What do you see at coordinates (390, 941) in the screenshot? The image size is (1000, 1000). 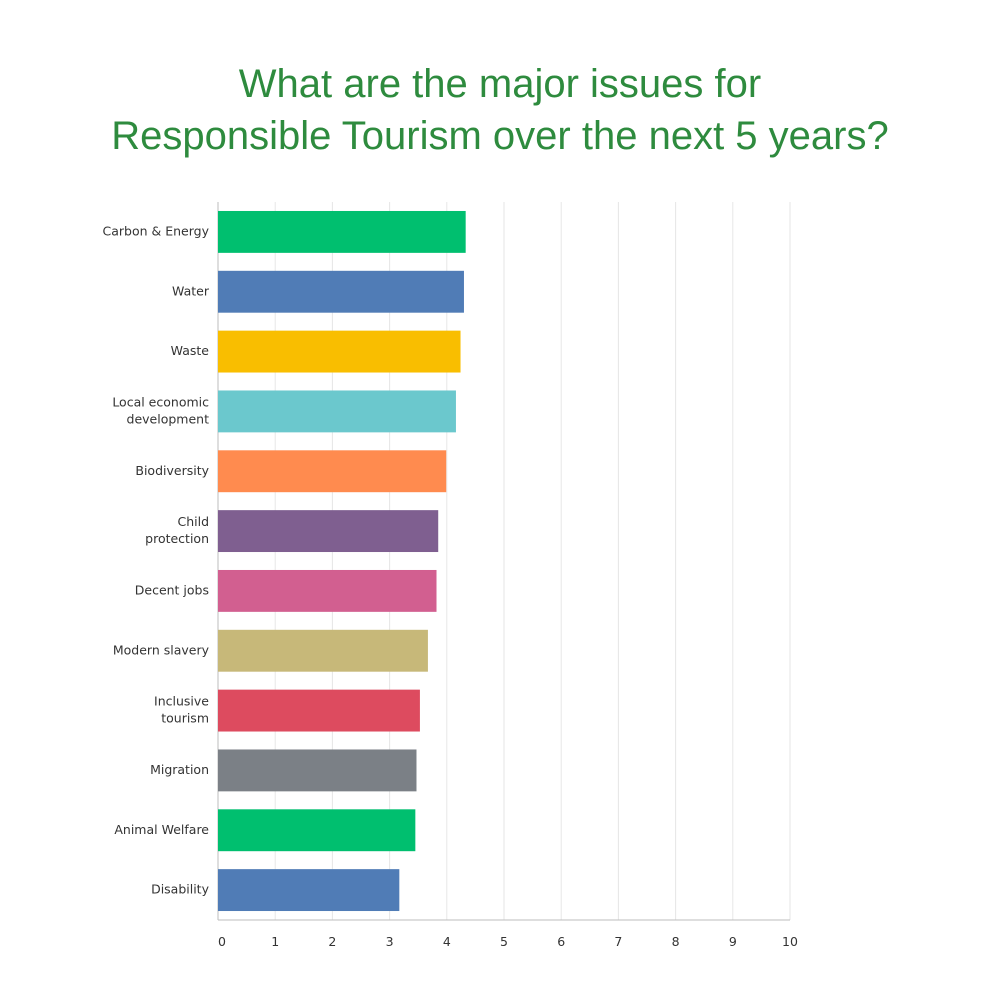 I see `x-tick-label-3: 3` at bounding box center [390, 941].